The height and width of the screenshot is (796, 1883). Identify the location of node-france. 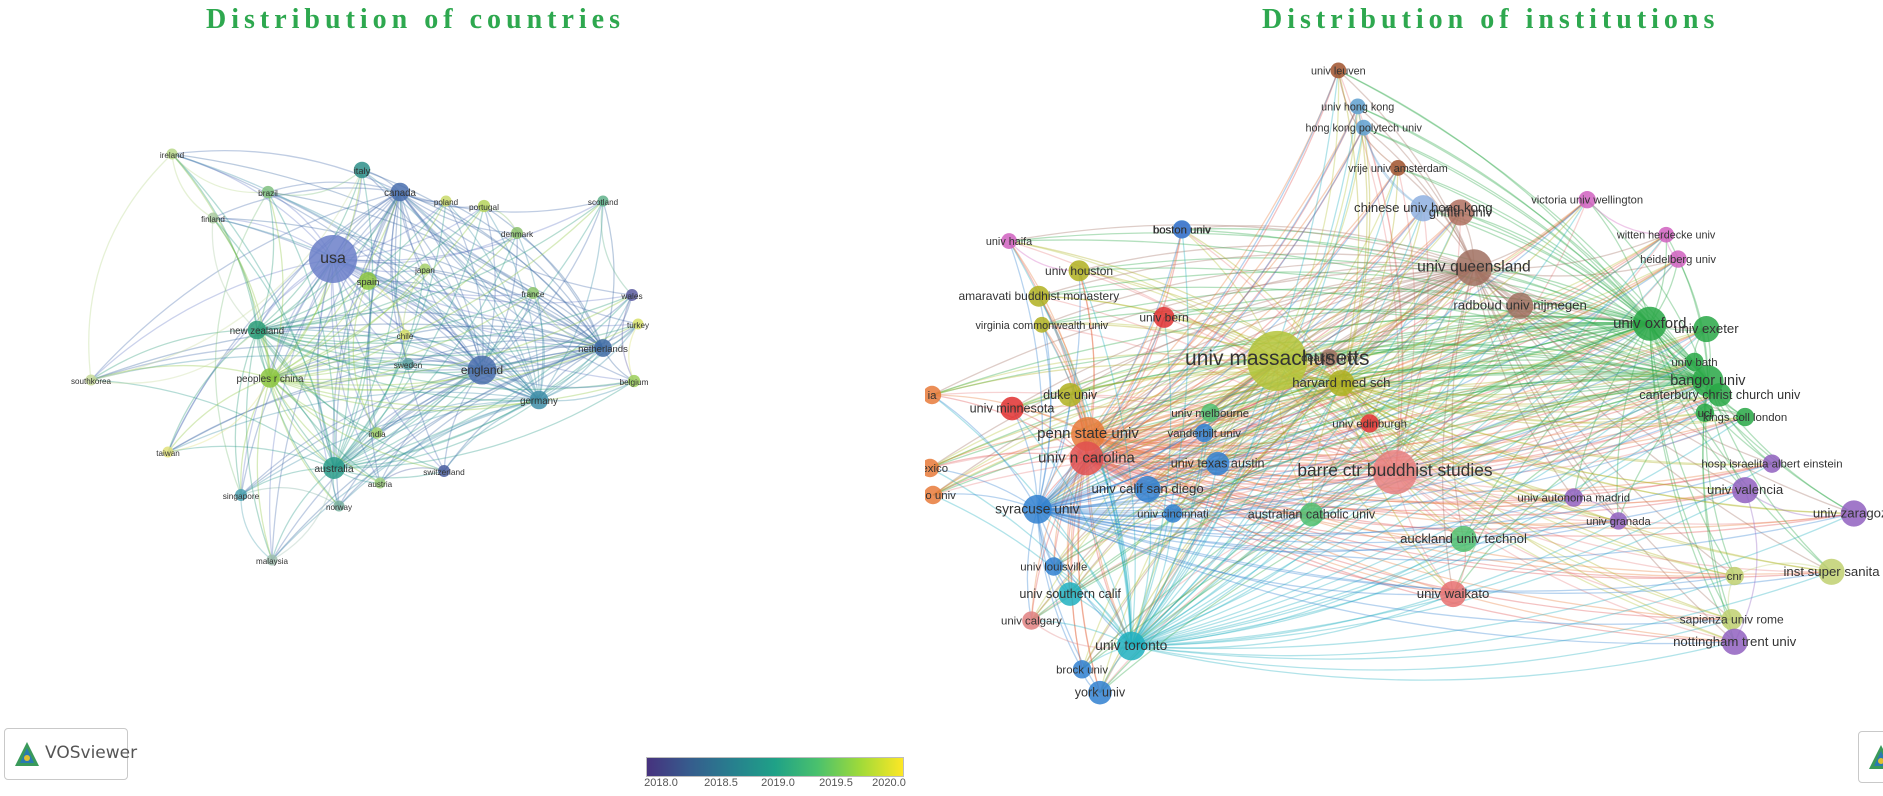
(533, 293).